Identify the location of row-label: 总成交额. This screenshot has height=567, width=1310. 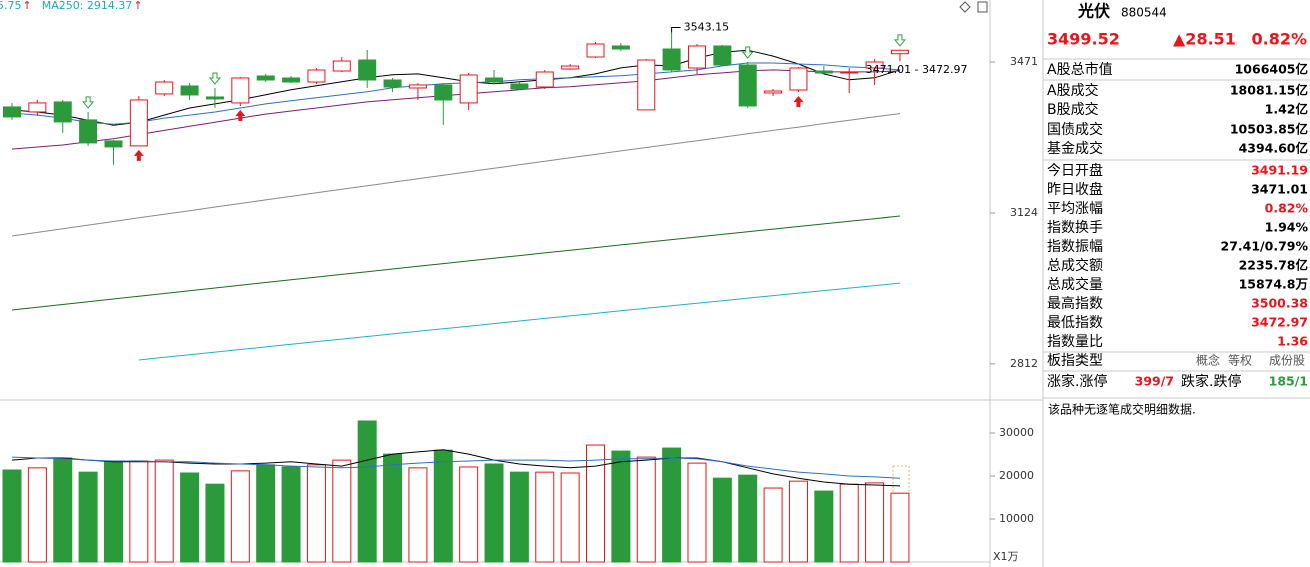
(1075, 265).